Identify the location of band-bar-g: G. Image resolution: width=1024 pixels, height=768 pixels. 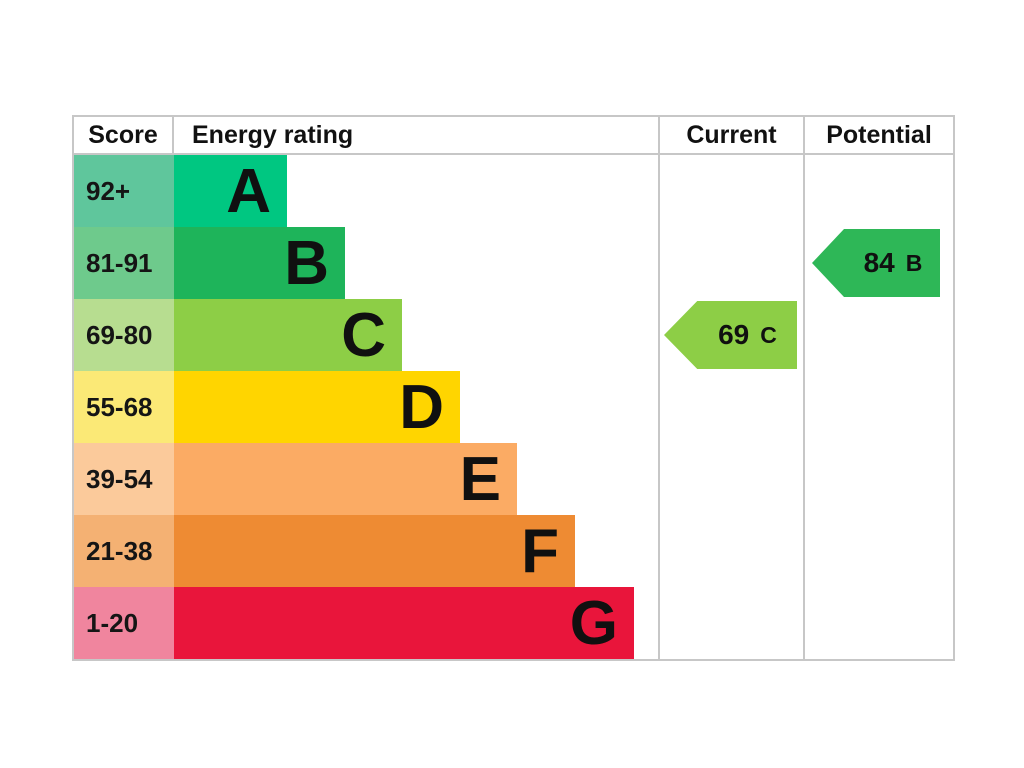
(404, 623).